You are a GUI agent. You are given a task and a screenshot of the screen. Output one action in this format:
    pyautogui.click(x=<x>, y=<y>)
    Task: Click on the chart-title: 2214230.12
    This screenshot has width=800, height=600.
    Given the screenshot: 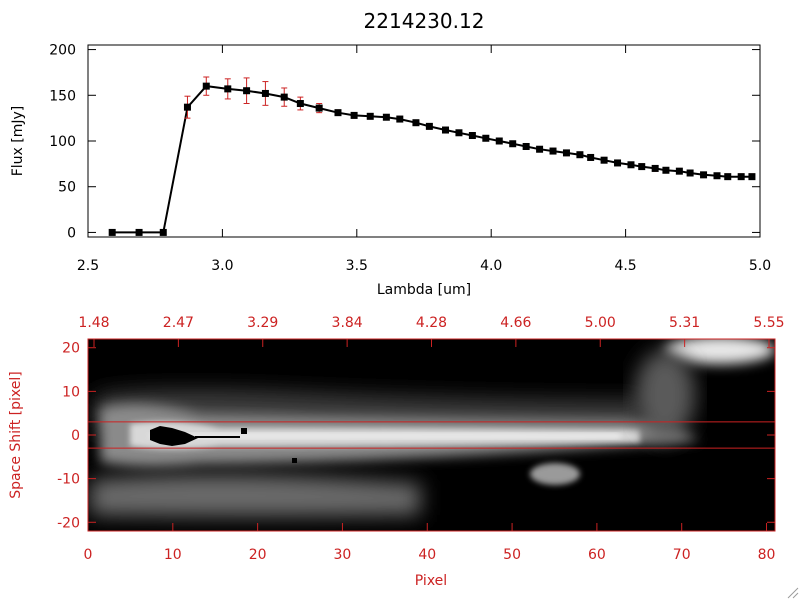 What is the action you would take?
    pyautogui.click(x=424, y=21)
    